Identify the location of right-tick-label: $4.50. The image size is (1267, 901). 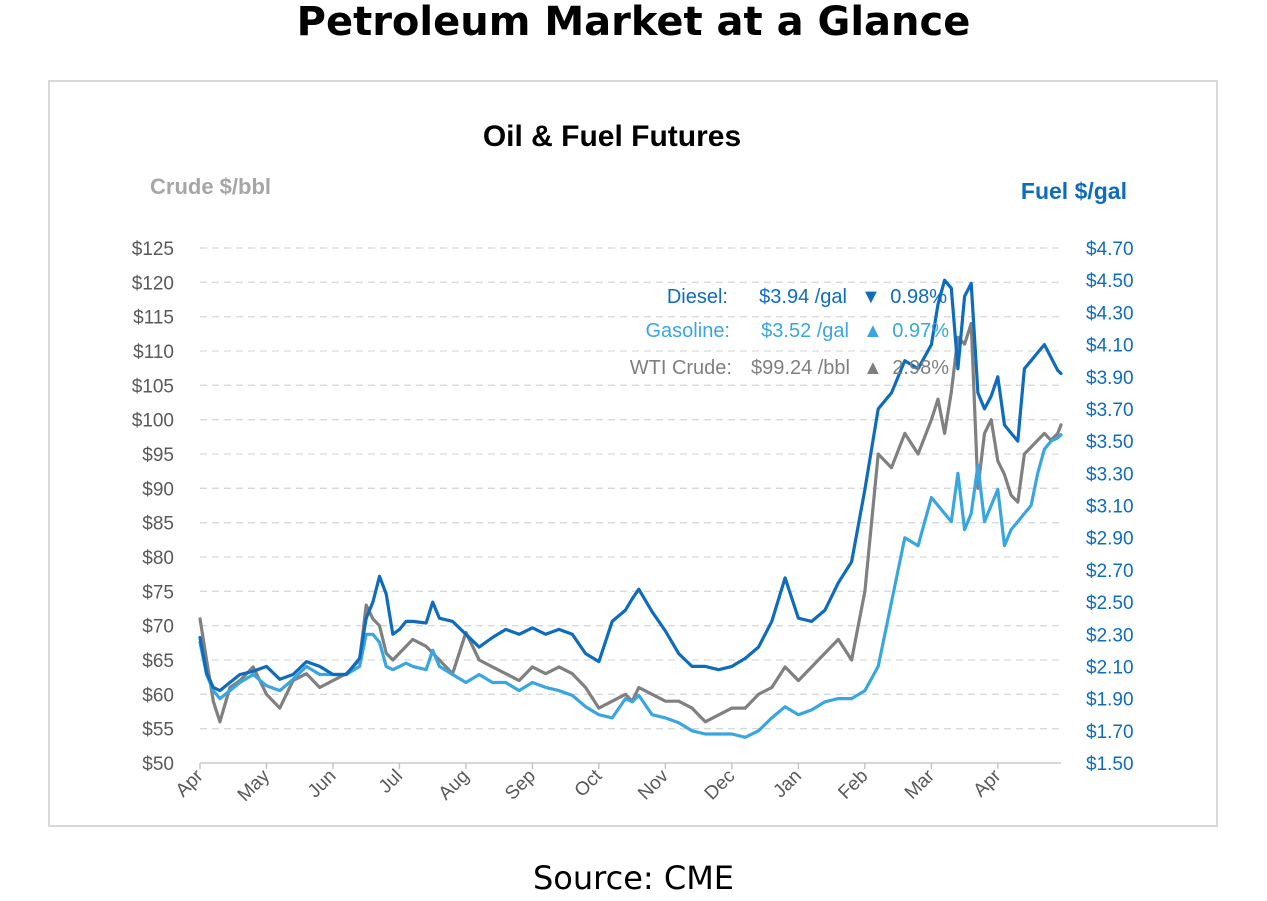
(1110, 281).